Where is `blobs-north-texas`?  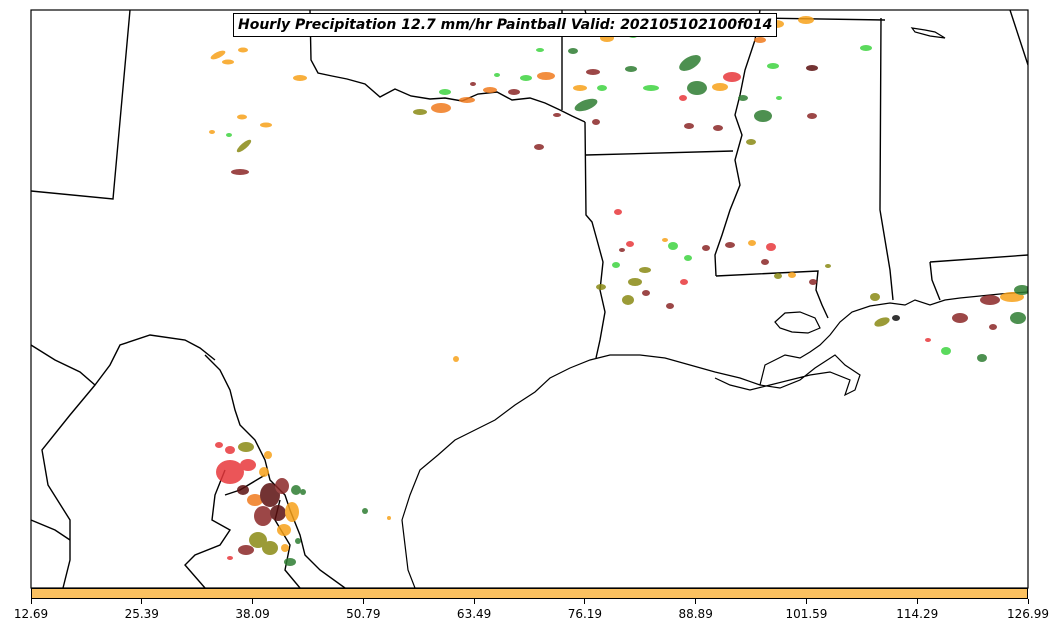
blobs-north-texas is located at coordinates (404, 111).